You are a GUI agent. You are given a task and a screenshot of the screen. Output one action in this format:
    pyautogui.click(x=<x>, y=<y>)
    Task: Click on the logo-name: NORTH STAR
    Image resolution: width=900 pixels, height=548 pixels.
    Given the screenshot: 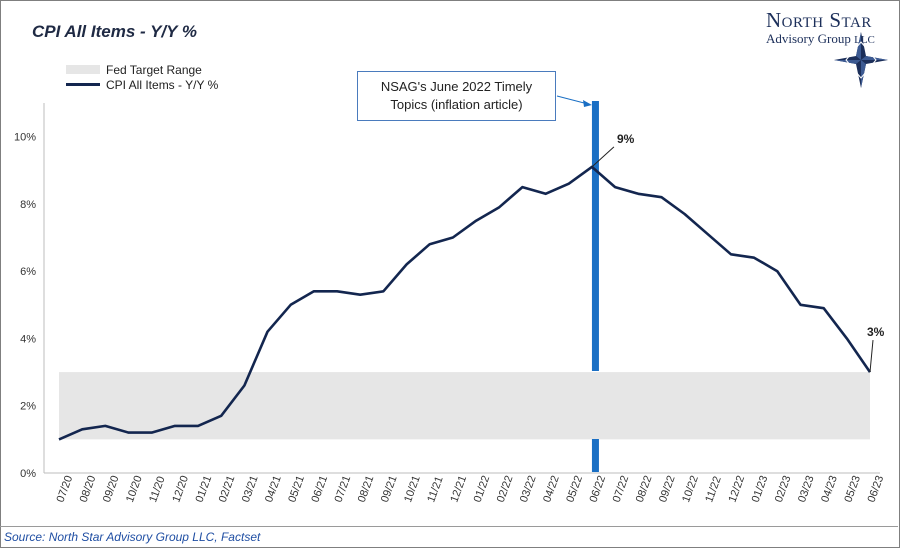 What is the action you would take?
    pyautogui.click(x=819, y=20)
    